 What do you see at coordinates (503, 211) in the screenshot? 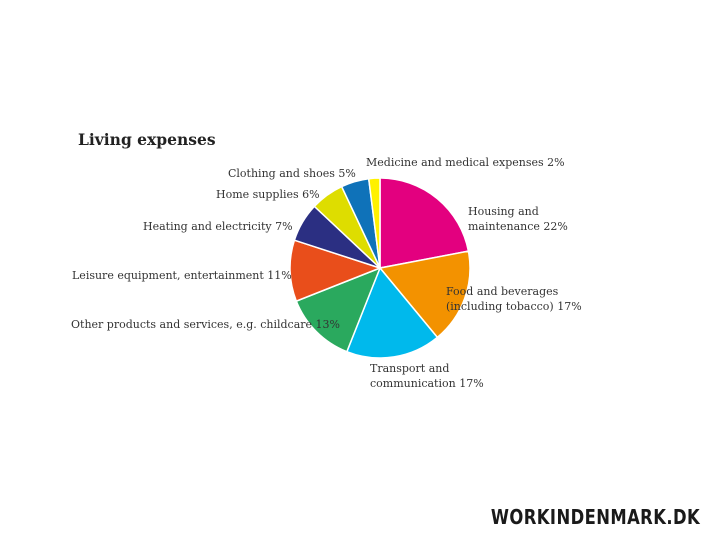
I see `slice-label-line: Housing and` at bounding box center [503, 211].